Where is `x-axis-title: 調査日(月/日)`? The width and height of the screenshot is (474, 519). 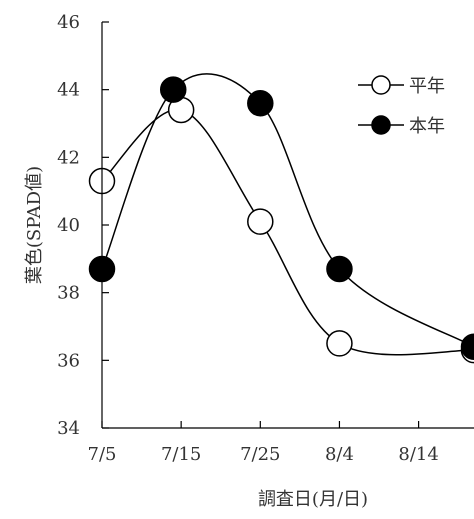
x-axis-title: 調査日(月/日) is located at coordinates (313, 499).